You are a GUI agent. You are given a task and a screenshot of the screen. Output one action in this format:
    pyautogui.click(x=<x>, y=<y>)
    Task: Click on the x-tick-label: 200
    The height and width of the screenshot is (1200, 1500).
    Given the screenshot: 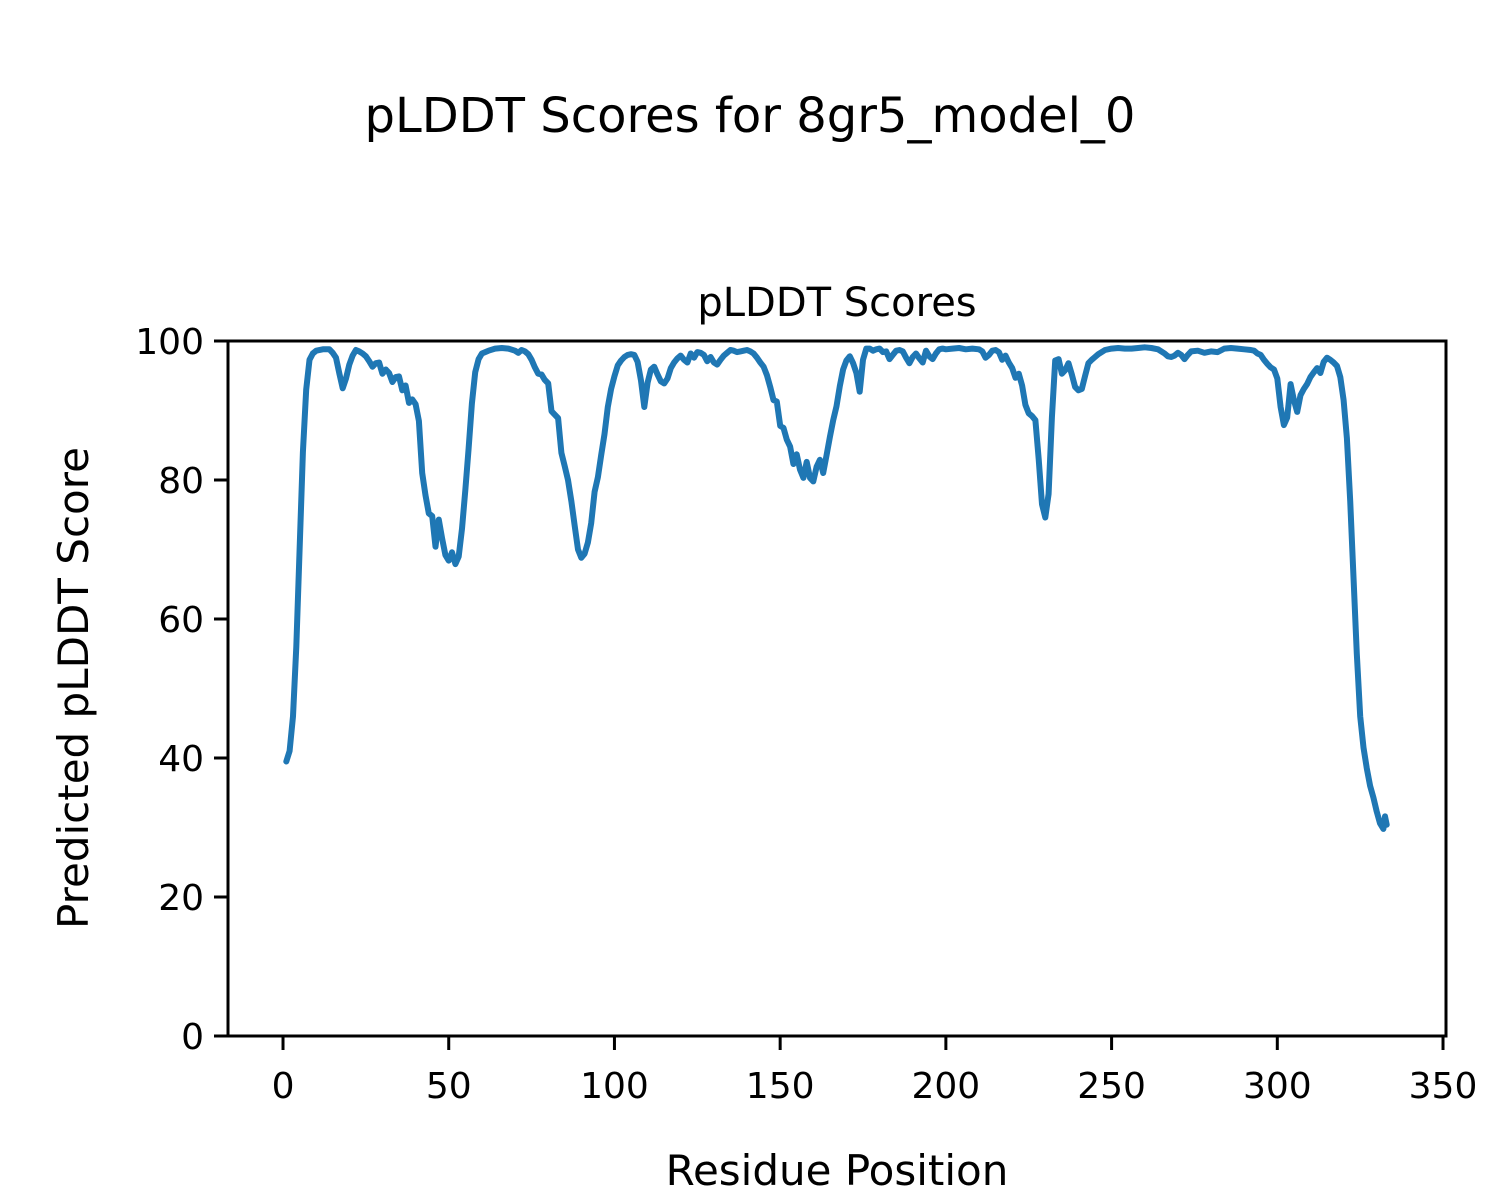 What is the action you would take?
    pyautogui.click(x=946, y=1086)
    